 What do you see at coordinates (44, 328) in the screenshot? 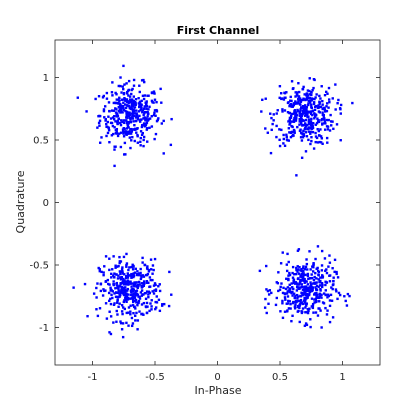
I see `y-tick-label: -1` at bounding box center [44, 328].